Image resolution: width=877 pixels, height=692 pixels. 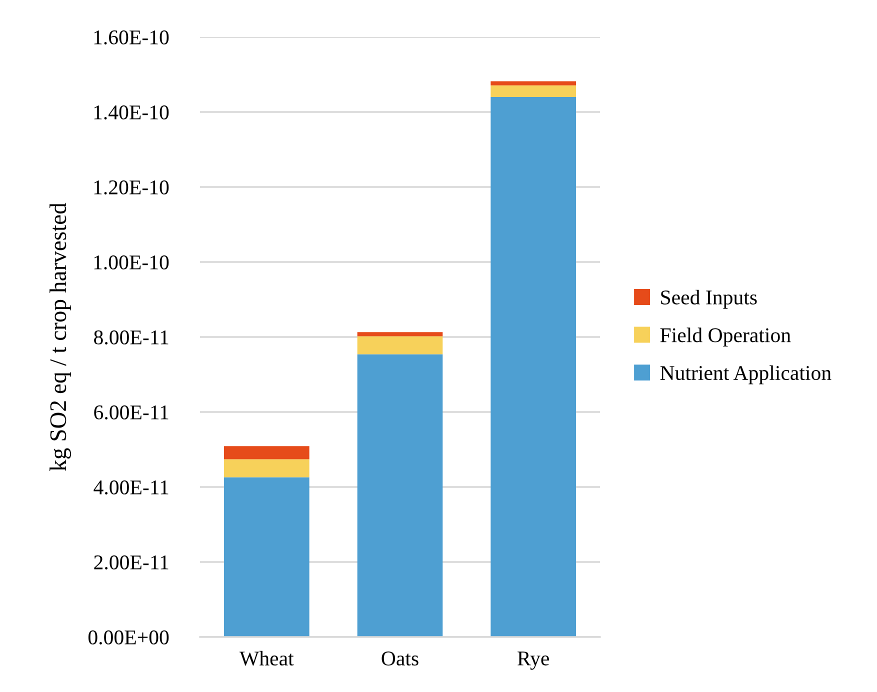 I want to click on legend-label: Field Operation, so click(x=725, y=337).